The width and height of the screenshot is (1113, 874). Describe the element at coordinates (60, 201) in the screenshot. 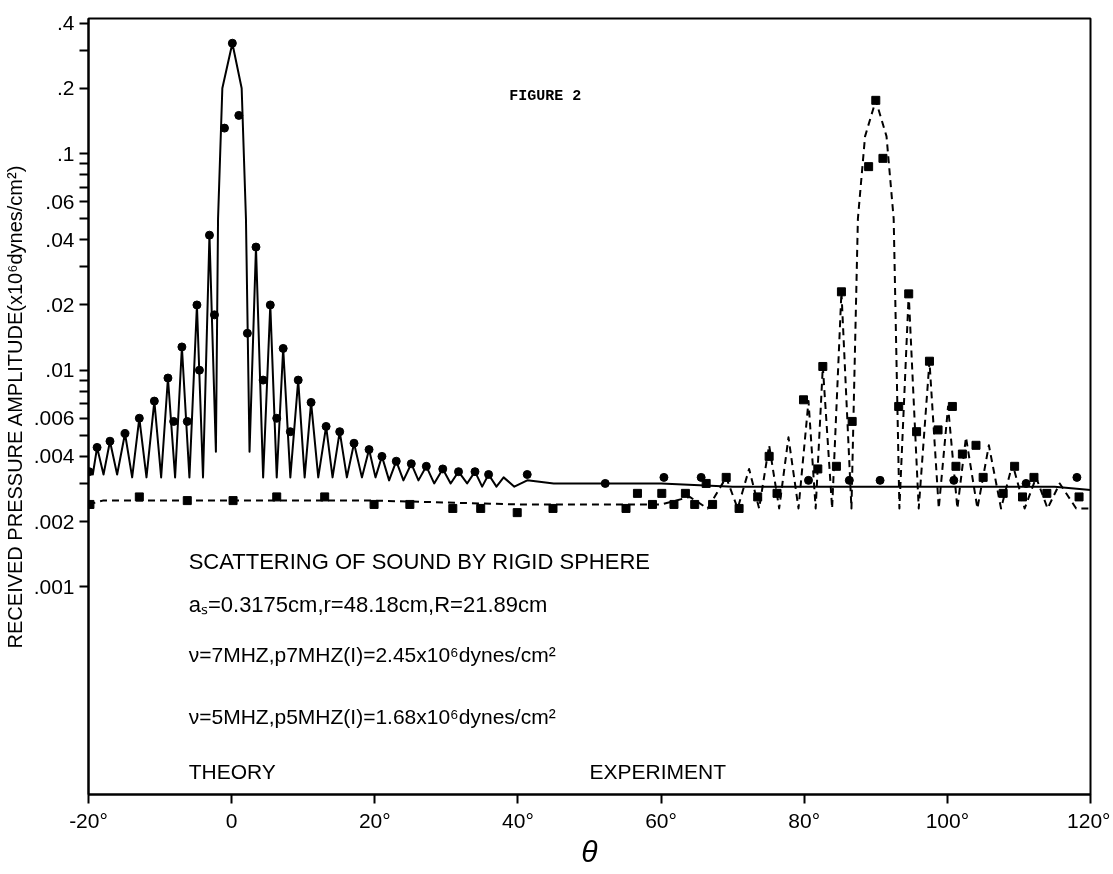

I see `y-tick-label: .06` at that location.